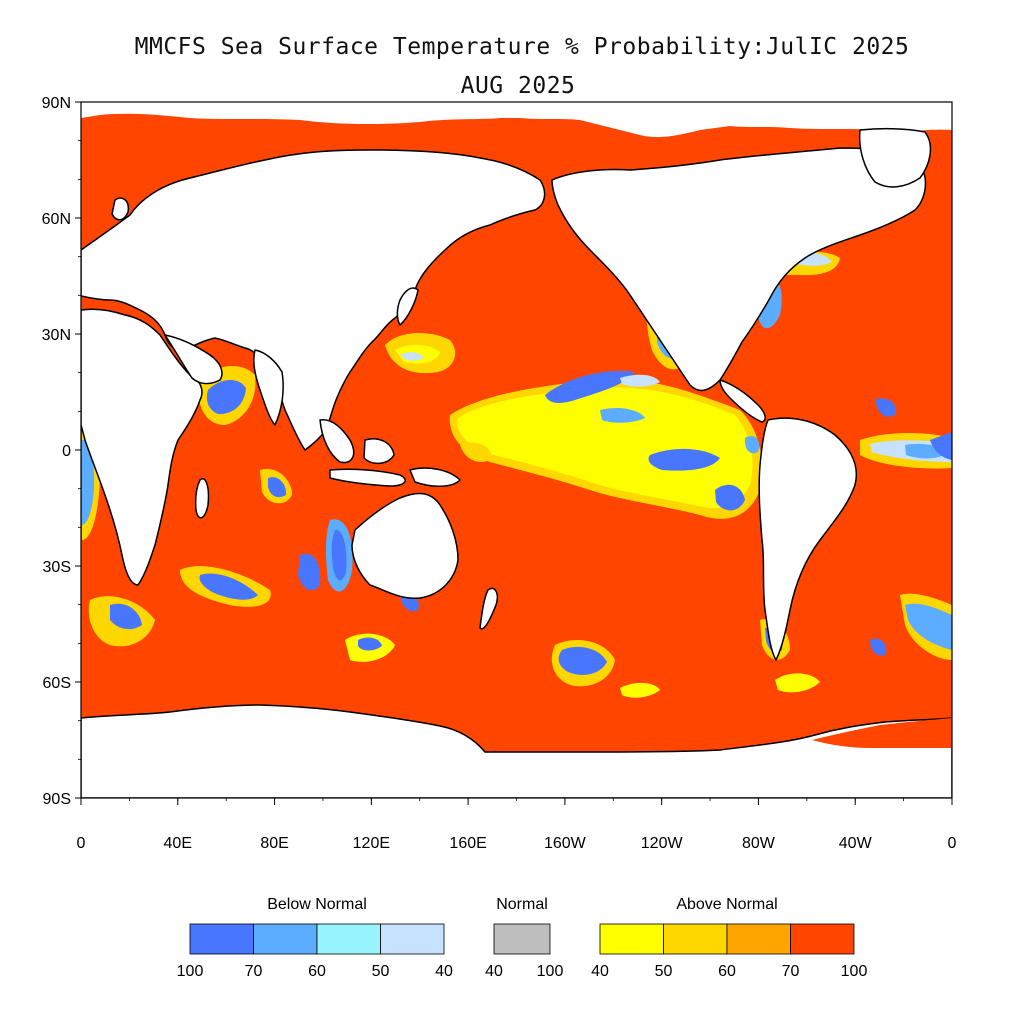  What do you see at coordinates (193, 359) in the screenshot?
I see `arabian-peninsula` at bounding box center [193, 359].